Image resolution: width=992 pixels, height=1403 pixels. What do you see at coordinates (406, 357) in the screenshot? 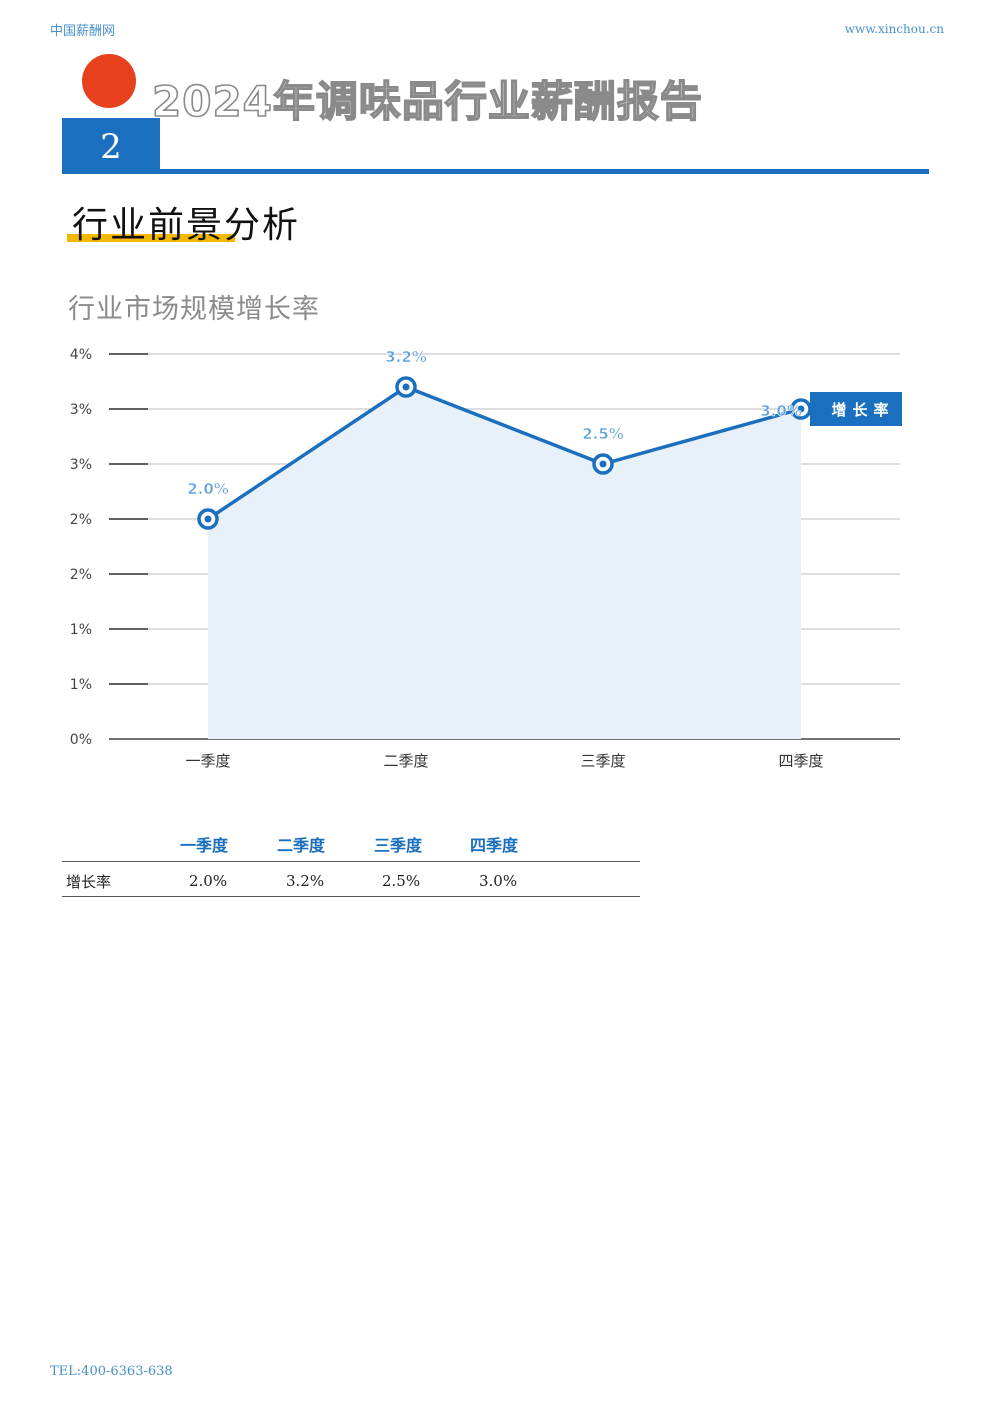
I see `data-label: 3.2%` at bounding box center [406, 357].